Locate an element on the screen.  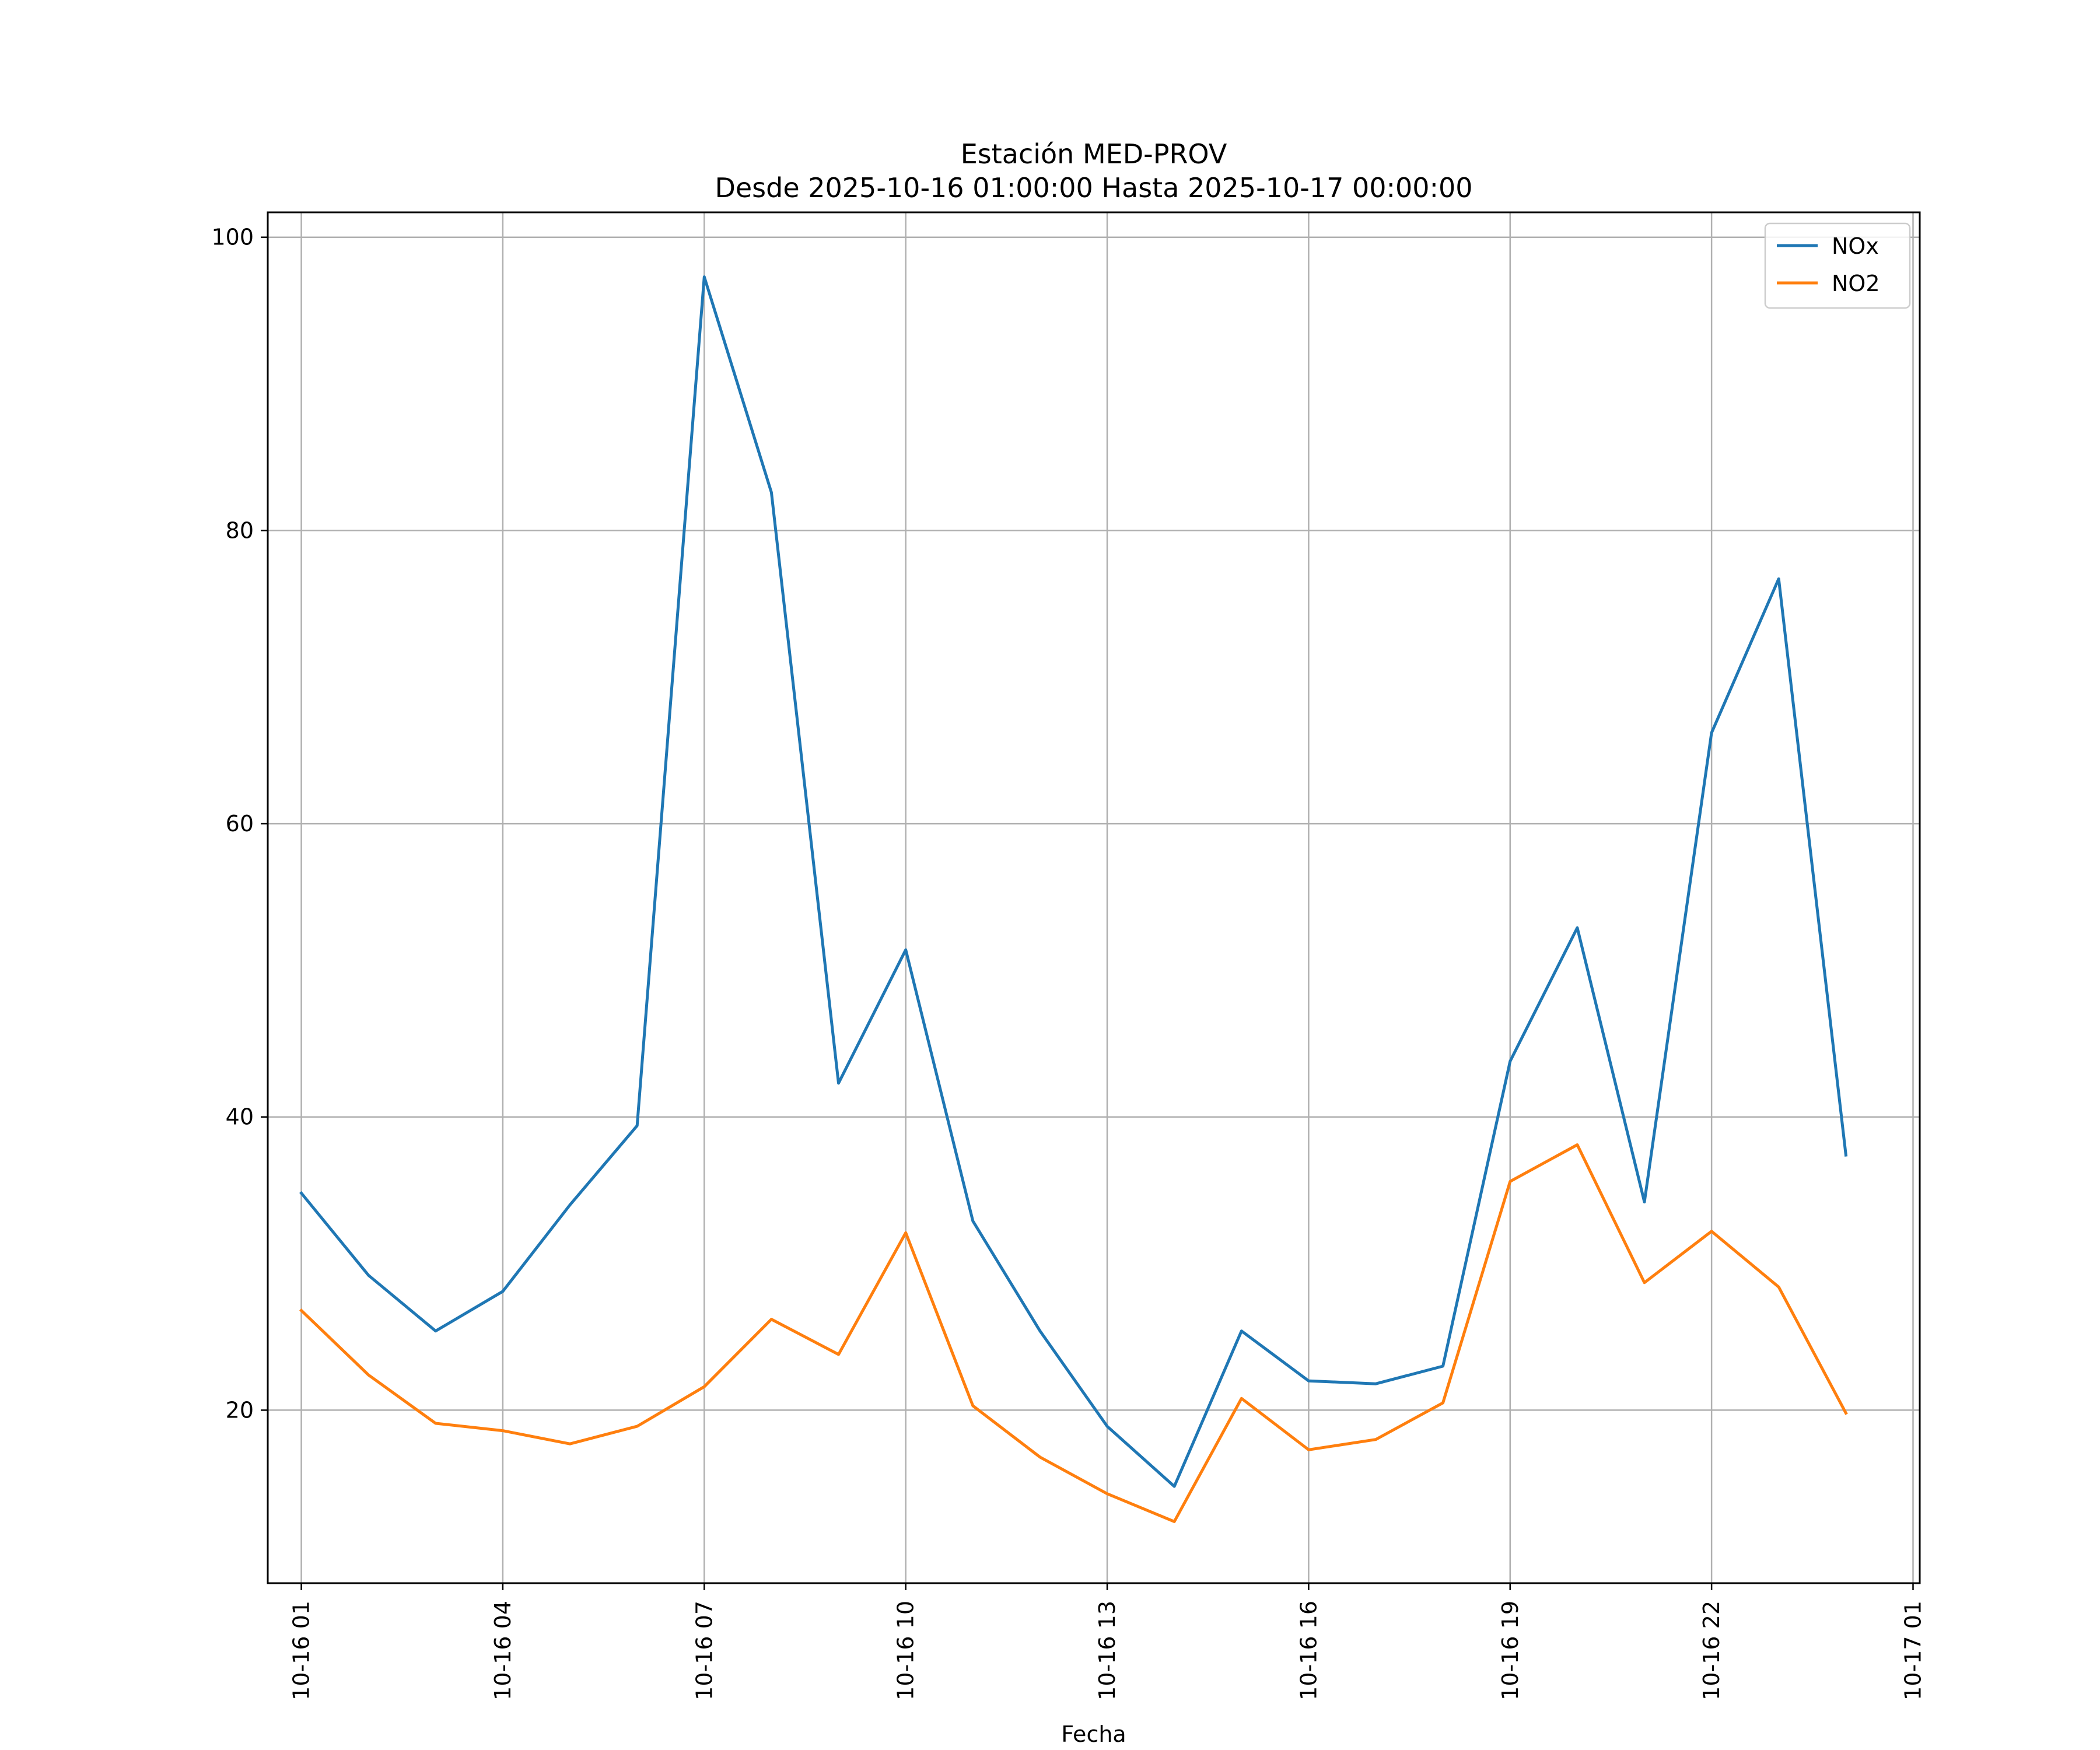
x-tick-label: 10-16 07 is located at coordinates (704, 1650).